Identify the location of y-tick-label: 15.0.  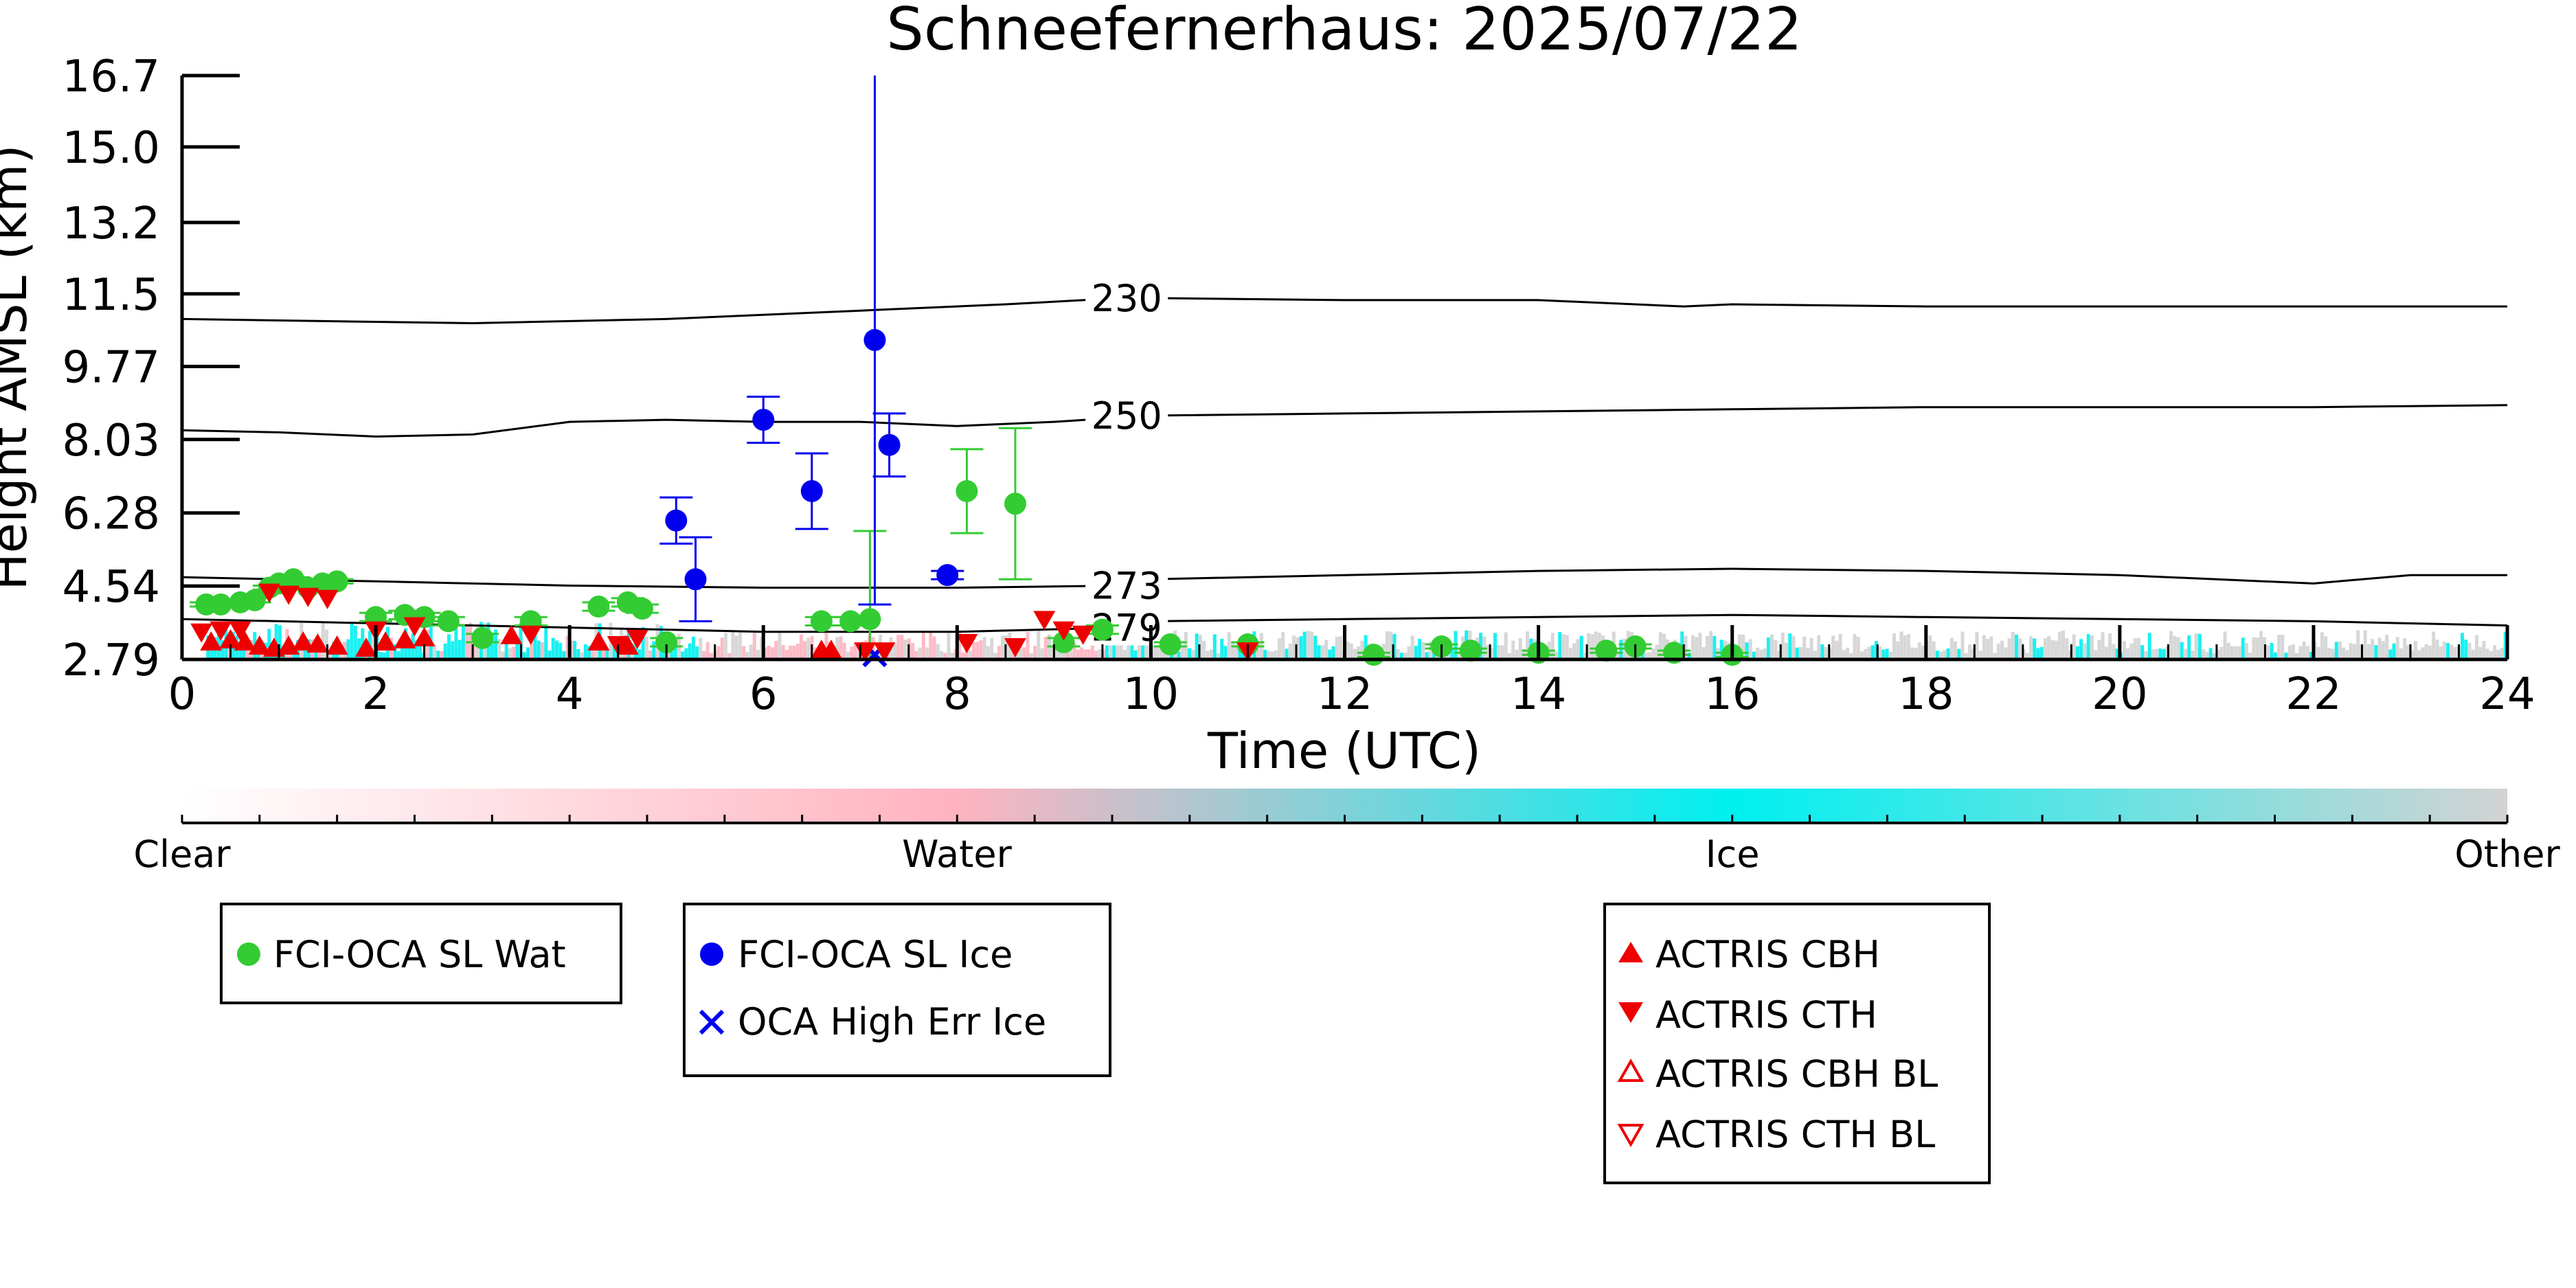
(112, 148).